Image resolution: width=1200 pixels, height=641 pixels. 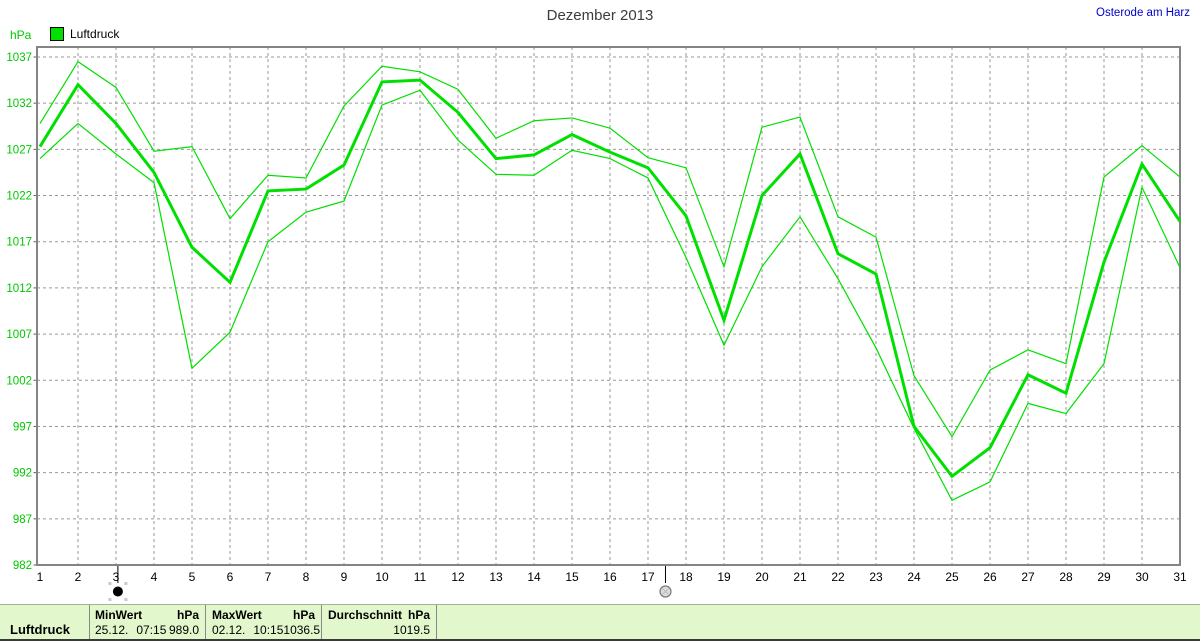 What do you see at coordinates (1104, 577) in the screenshot?
I see `x-axis-tick-label: 29` at bounding box center [1104, 577].